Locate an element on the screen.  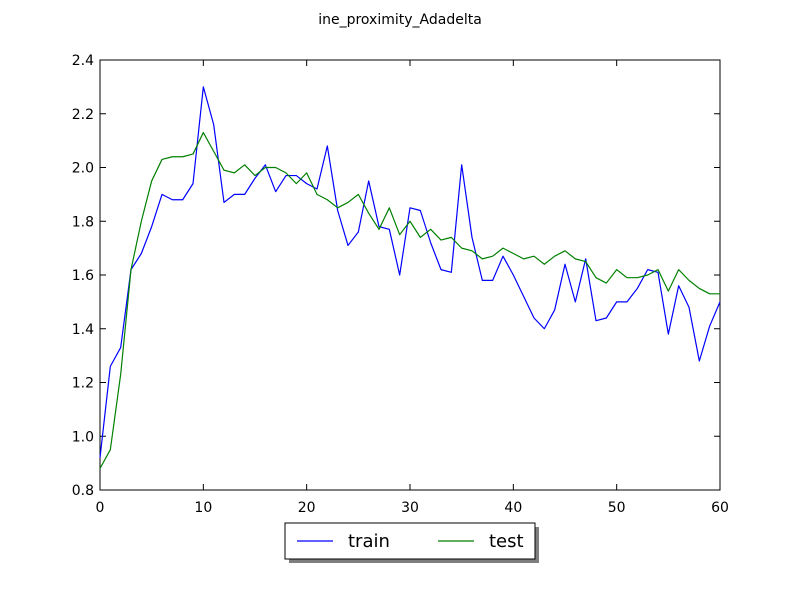
y-tick-label: 0.8 is located at coordinates (83, 491).